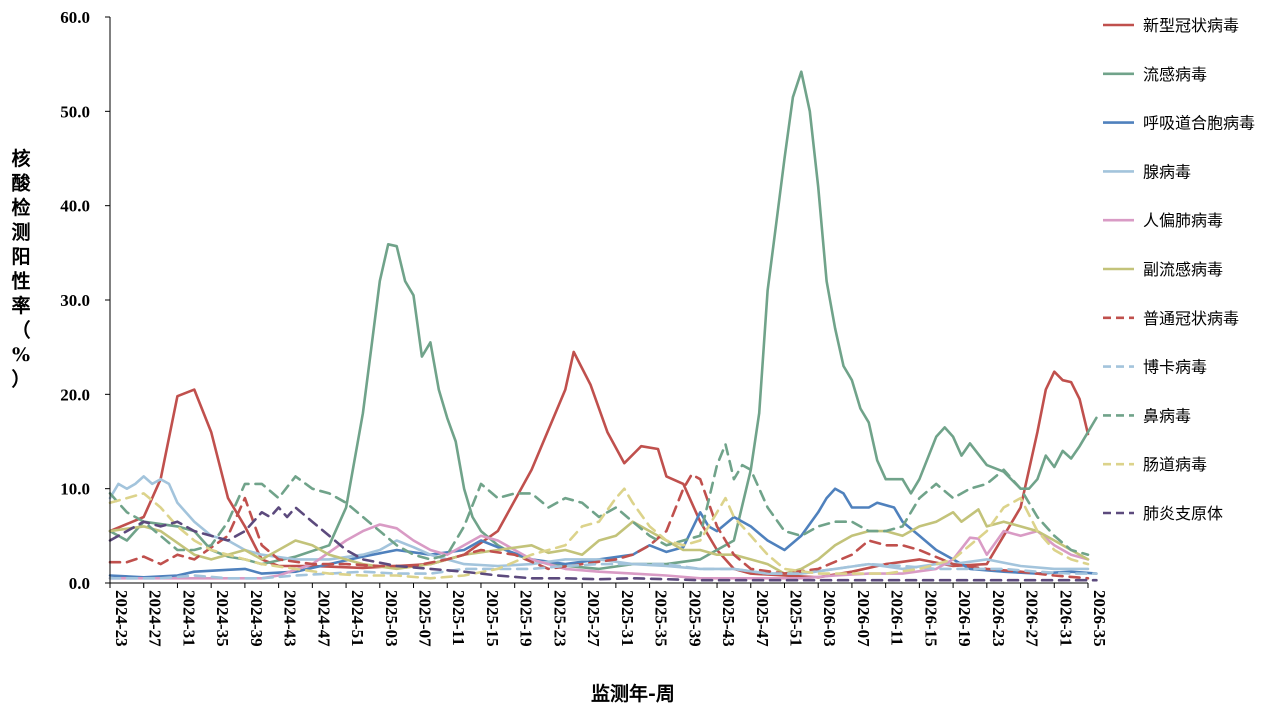 The image size is (1280, 720). What do you see at coordinates (1167, 171) in the screenshot?
I see `legend-label: 腺病毒` at bounding box center [1167, 171].